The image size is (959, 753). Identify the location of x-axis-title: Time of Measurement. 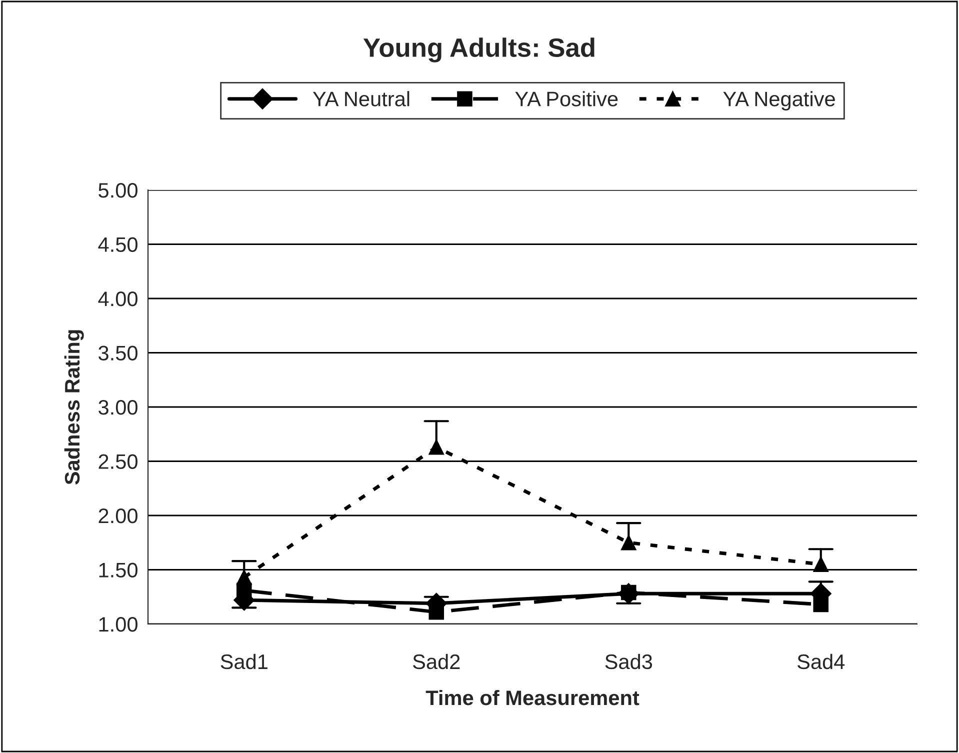
(533, 698).